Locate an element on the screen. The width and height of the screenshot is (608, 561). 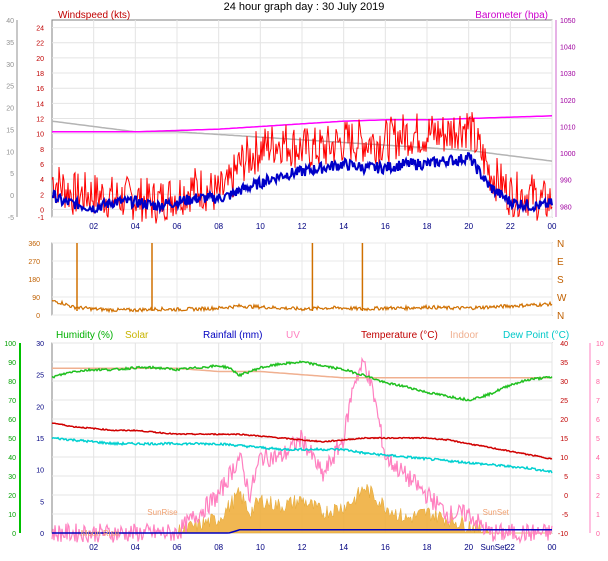
temp-x-tick-label: 10 is located at coordinates (260, 547).